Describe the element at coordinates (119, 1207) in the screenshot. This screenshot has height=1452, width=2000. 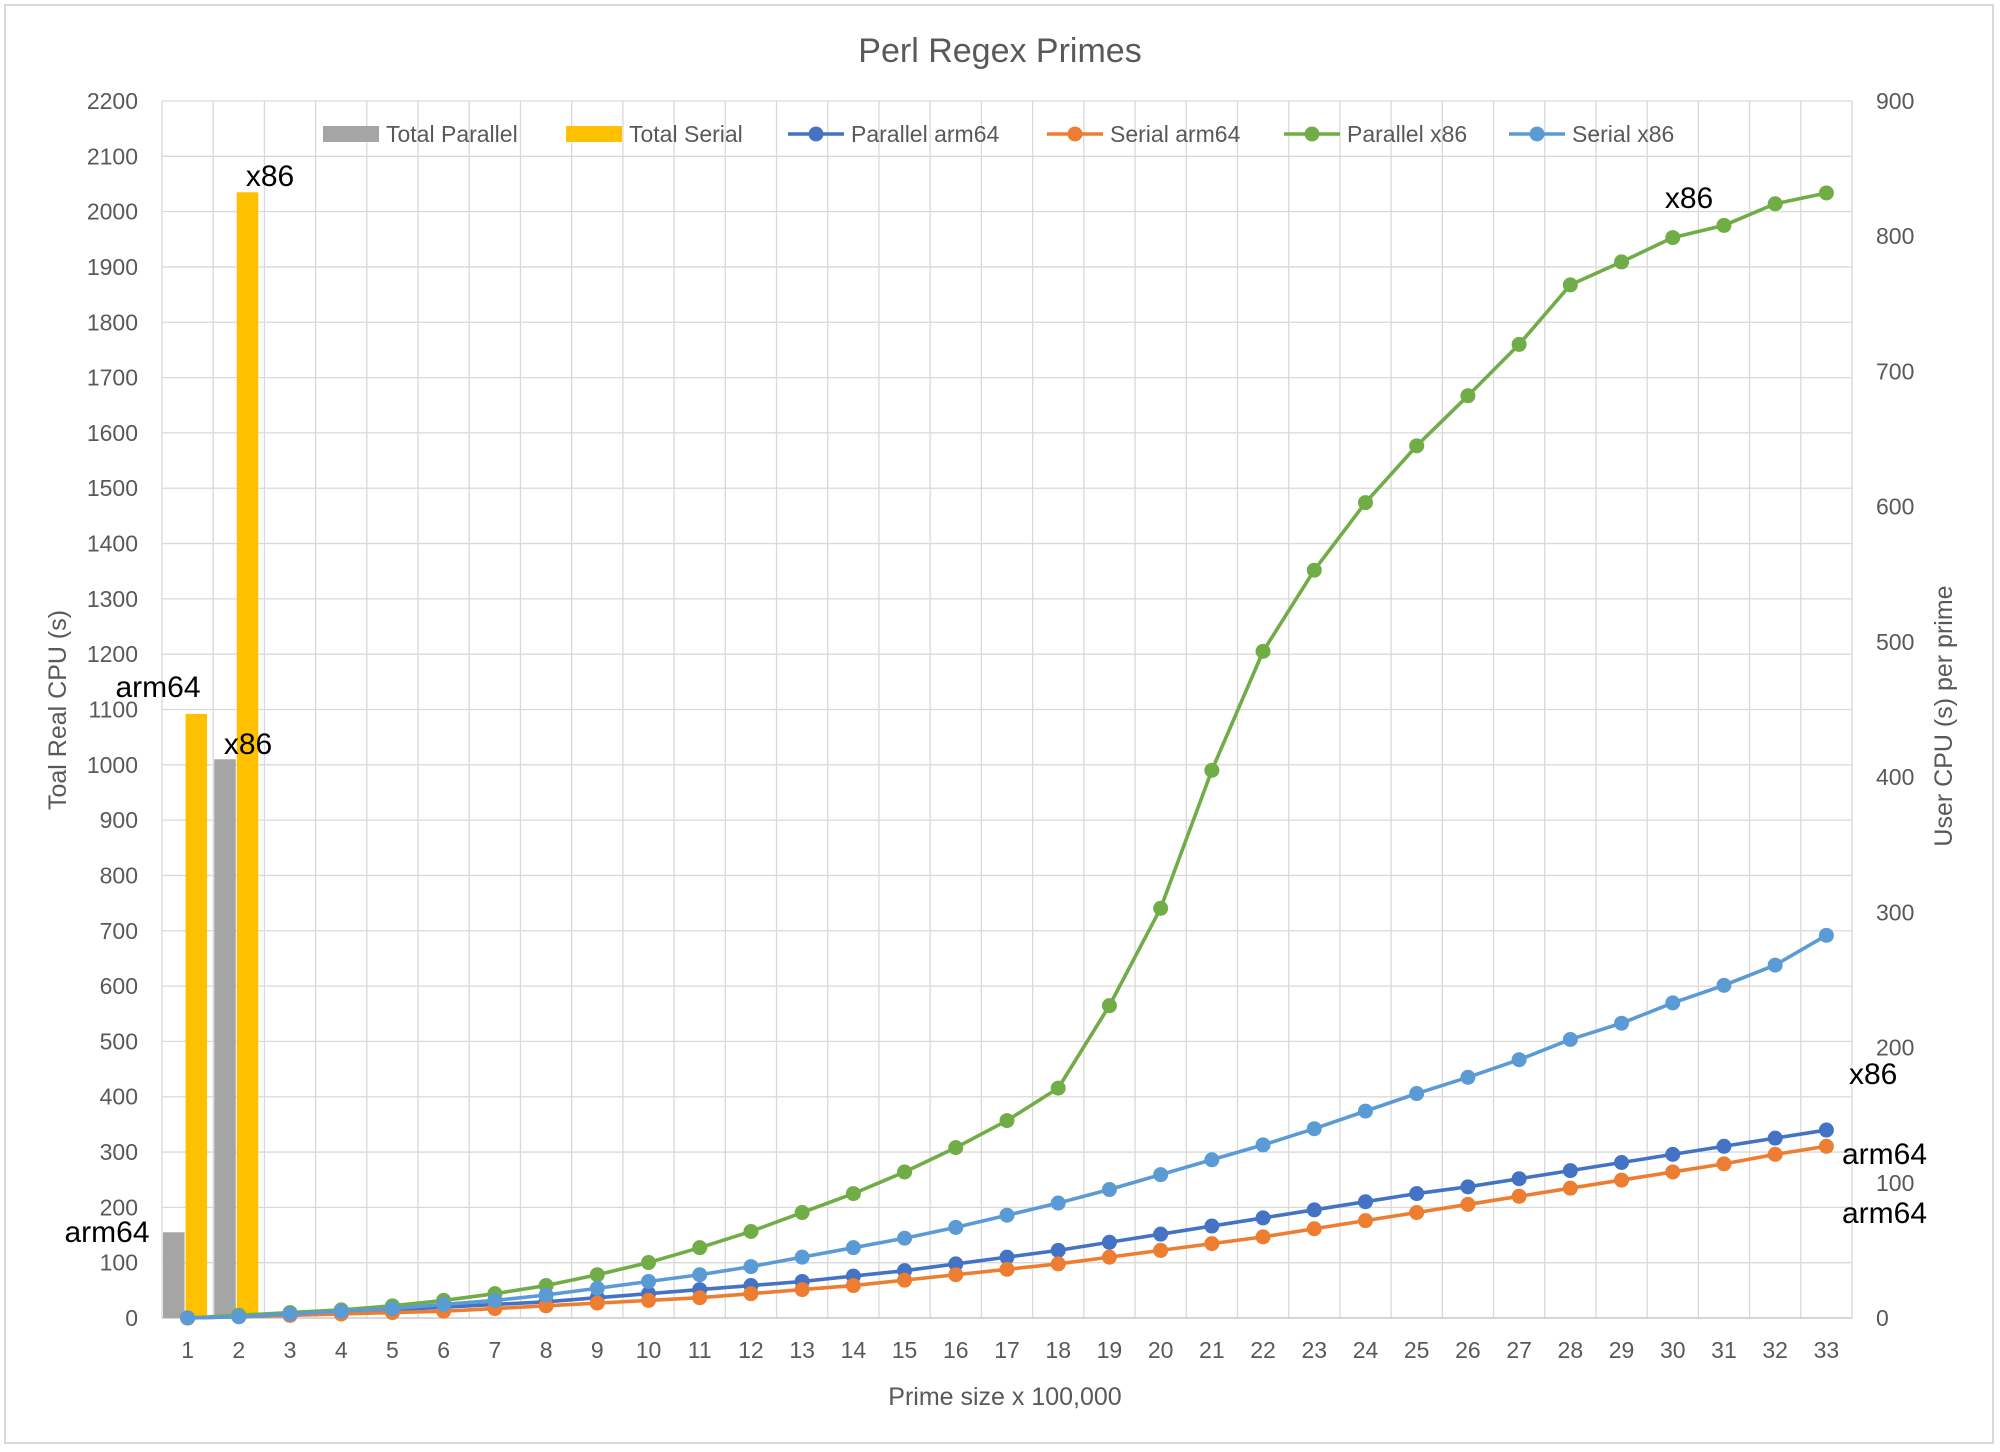
I see `left-tick-label: 200` at that location.